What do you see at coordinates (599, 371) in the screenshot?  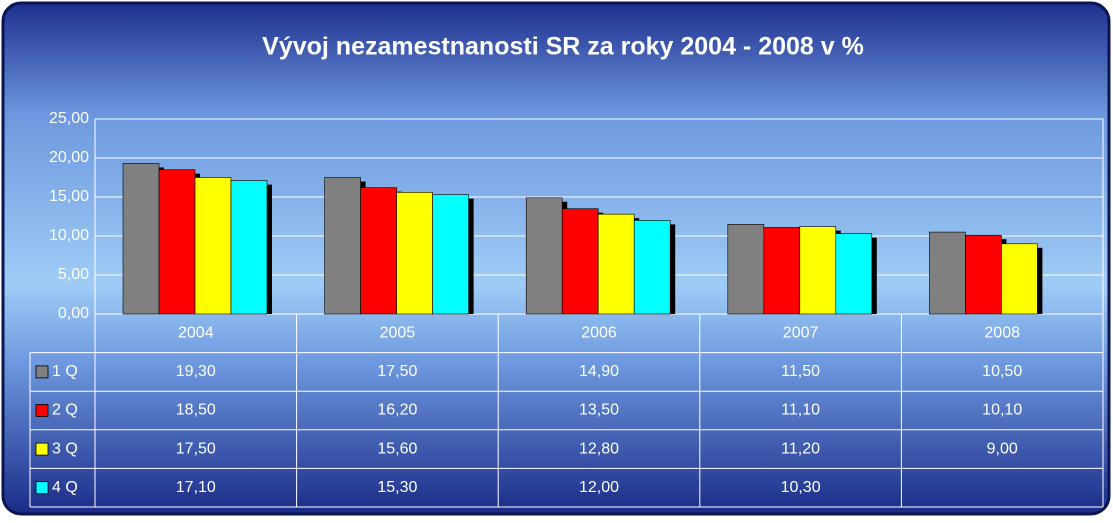 I see `table-value: 14,90` at bounding box center [599, 371].